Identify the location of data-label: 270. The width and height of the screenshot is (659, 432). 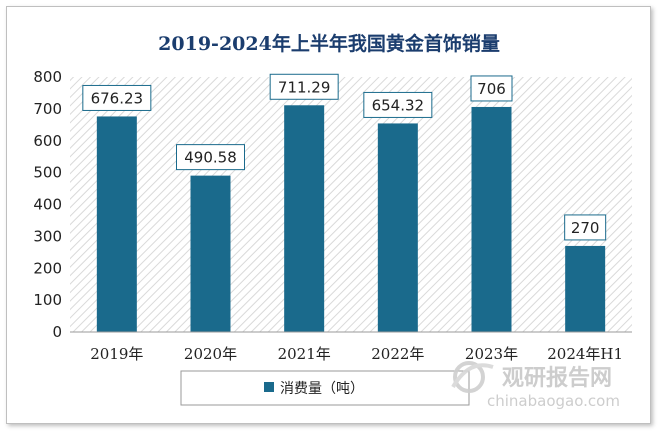
(585, 228).